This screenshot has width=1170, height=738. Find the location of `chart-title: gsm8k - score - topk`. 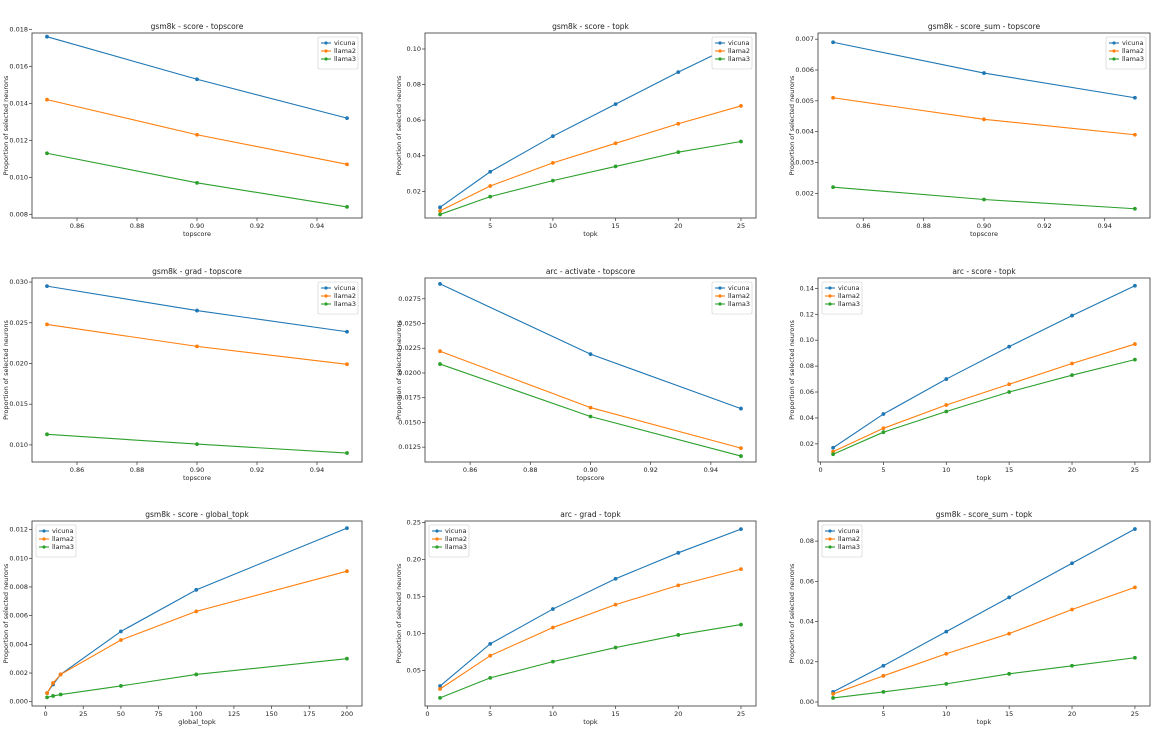

chart-title: gsm8k - score - topk is located at coordinates (590, 26).